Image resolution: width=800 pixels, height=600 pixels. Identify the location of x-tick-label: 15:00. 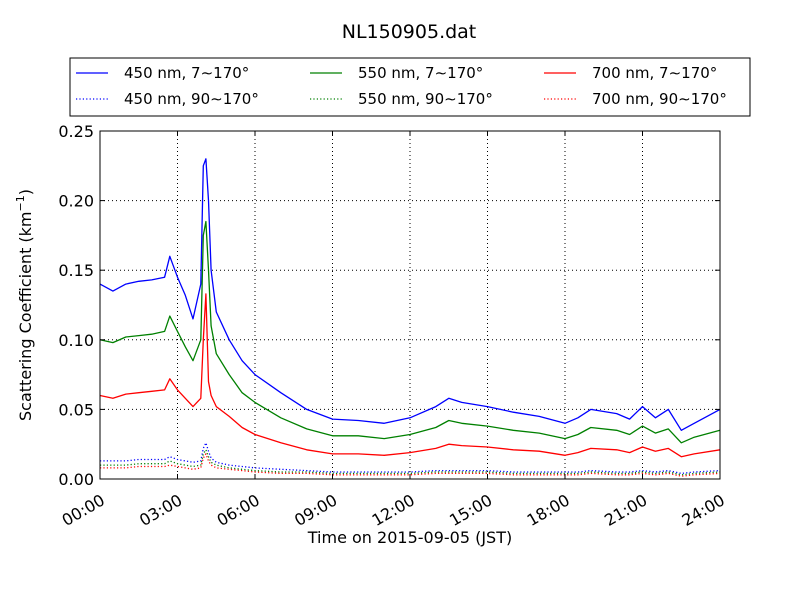
(470, 510).